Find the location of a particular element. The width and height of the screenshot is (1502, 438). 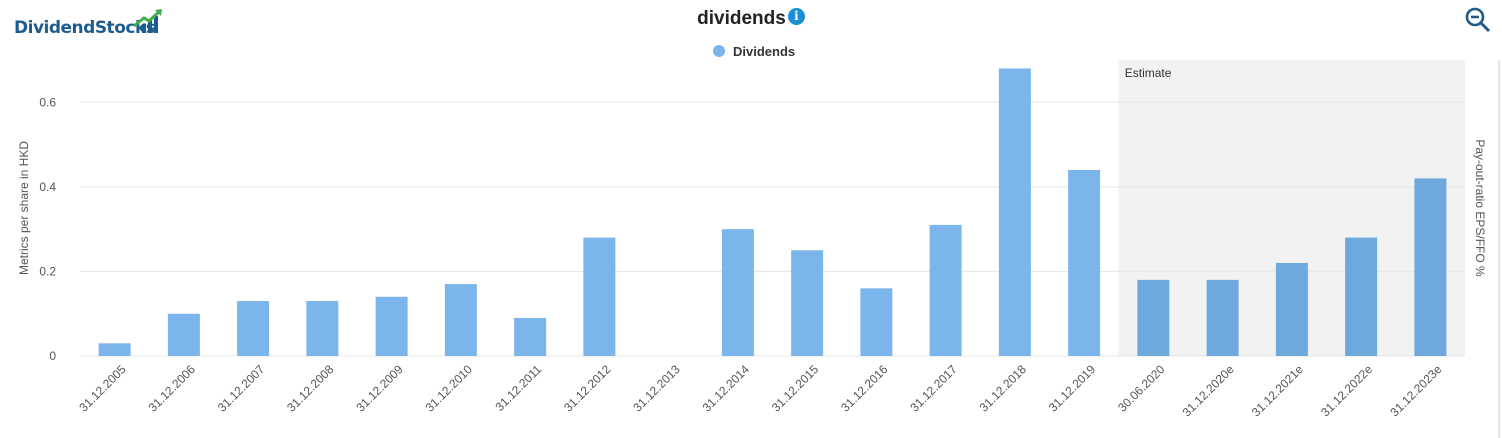

x-tick-label: 31.12.2017 is located at coordinates (933, 388).